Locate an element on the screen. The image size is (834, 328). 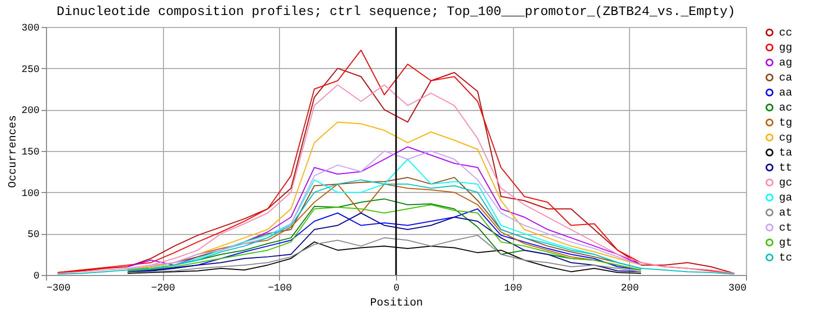
x-axis-title: Position is located at coordinates (396, 304).